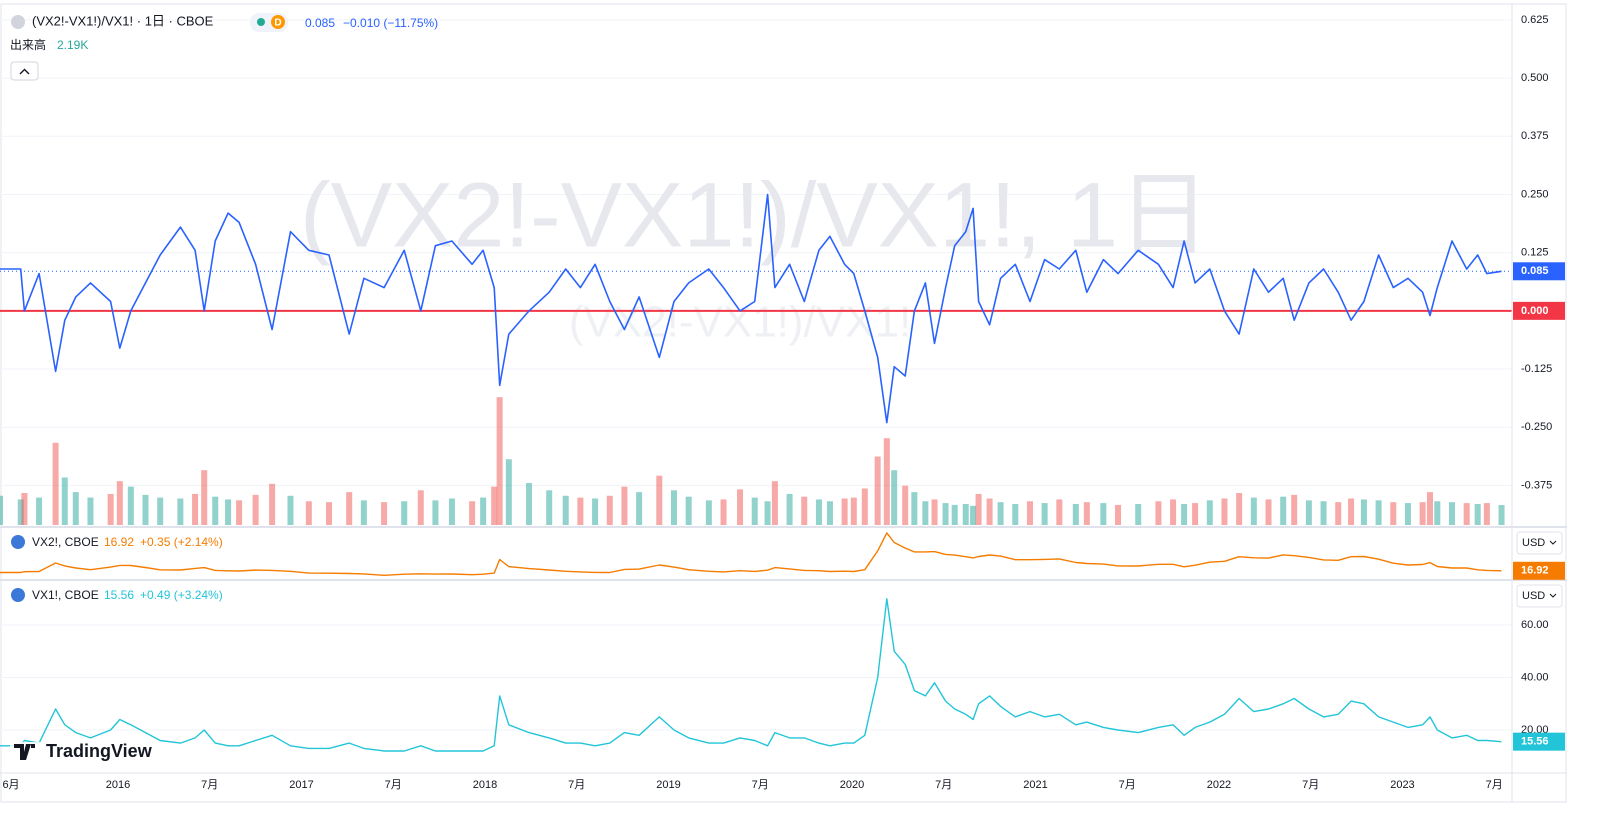 Image resolution: width=1617 pixels, height=828 pixels. What do you see at coordinates (1533, 596) in the screenshot?
I see `currency: USD` at bounding box center [1533, 596].